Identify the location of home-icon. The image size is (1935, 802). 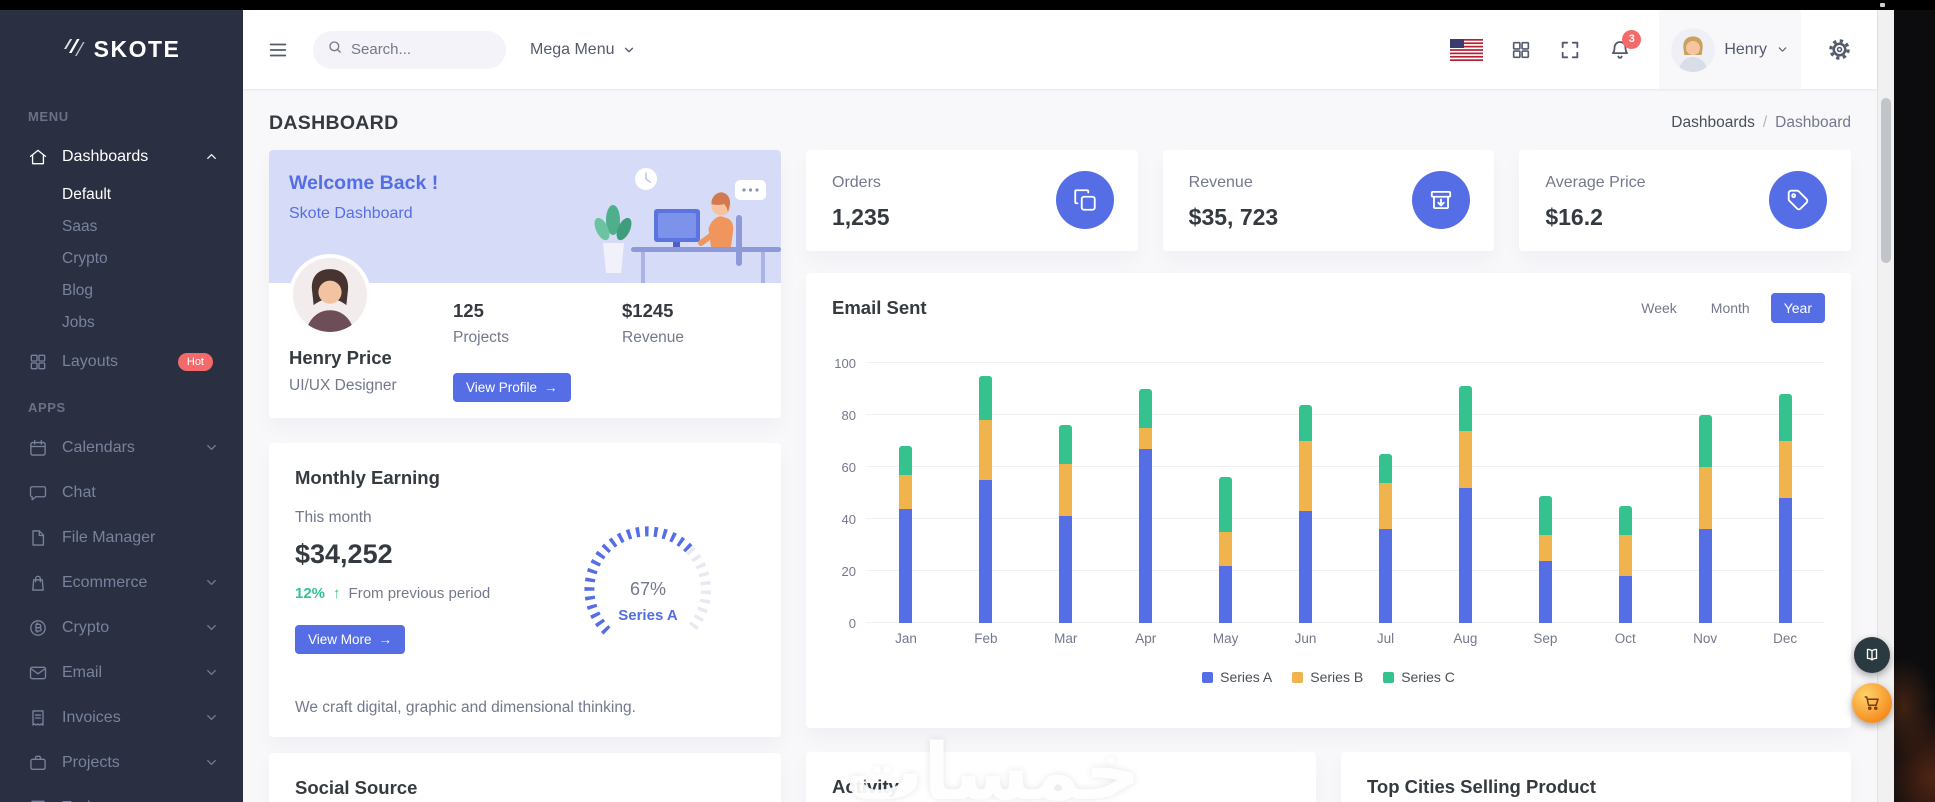
(38, 157).